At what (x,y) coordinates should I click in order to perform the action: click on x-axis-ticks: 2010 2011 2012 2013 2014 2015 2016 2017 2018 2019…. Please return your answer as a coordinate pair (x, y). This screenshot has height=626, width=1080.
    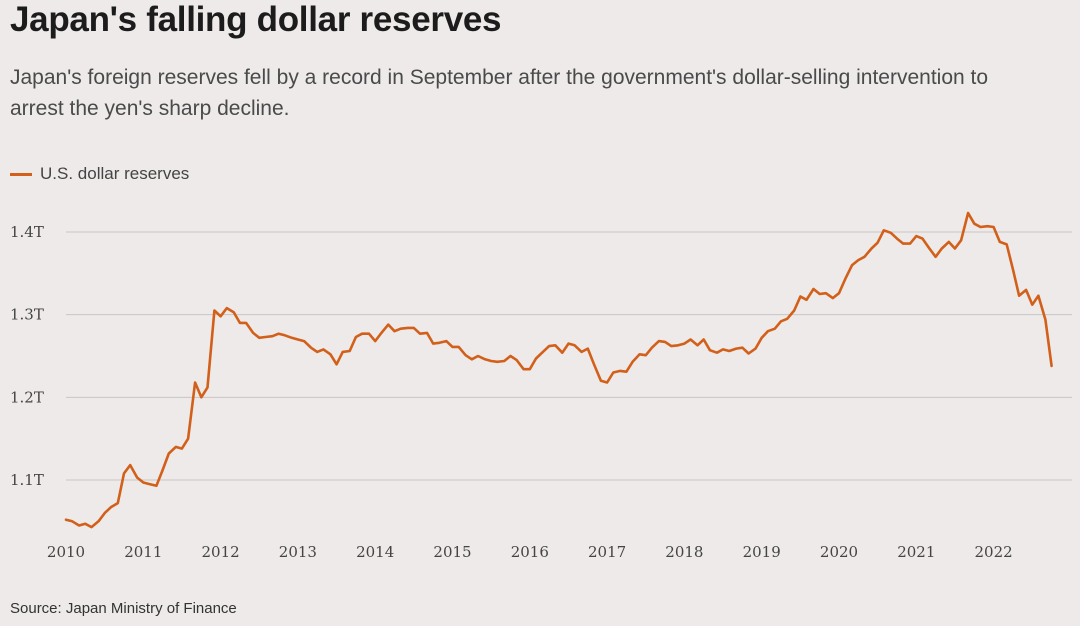
    Looking at the image, I should click on (530, 552).